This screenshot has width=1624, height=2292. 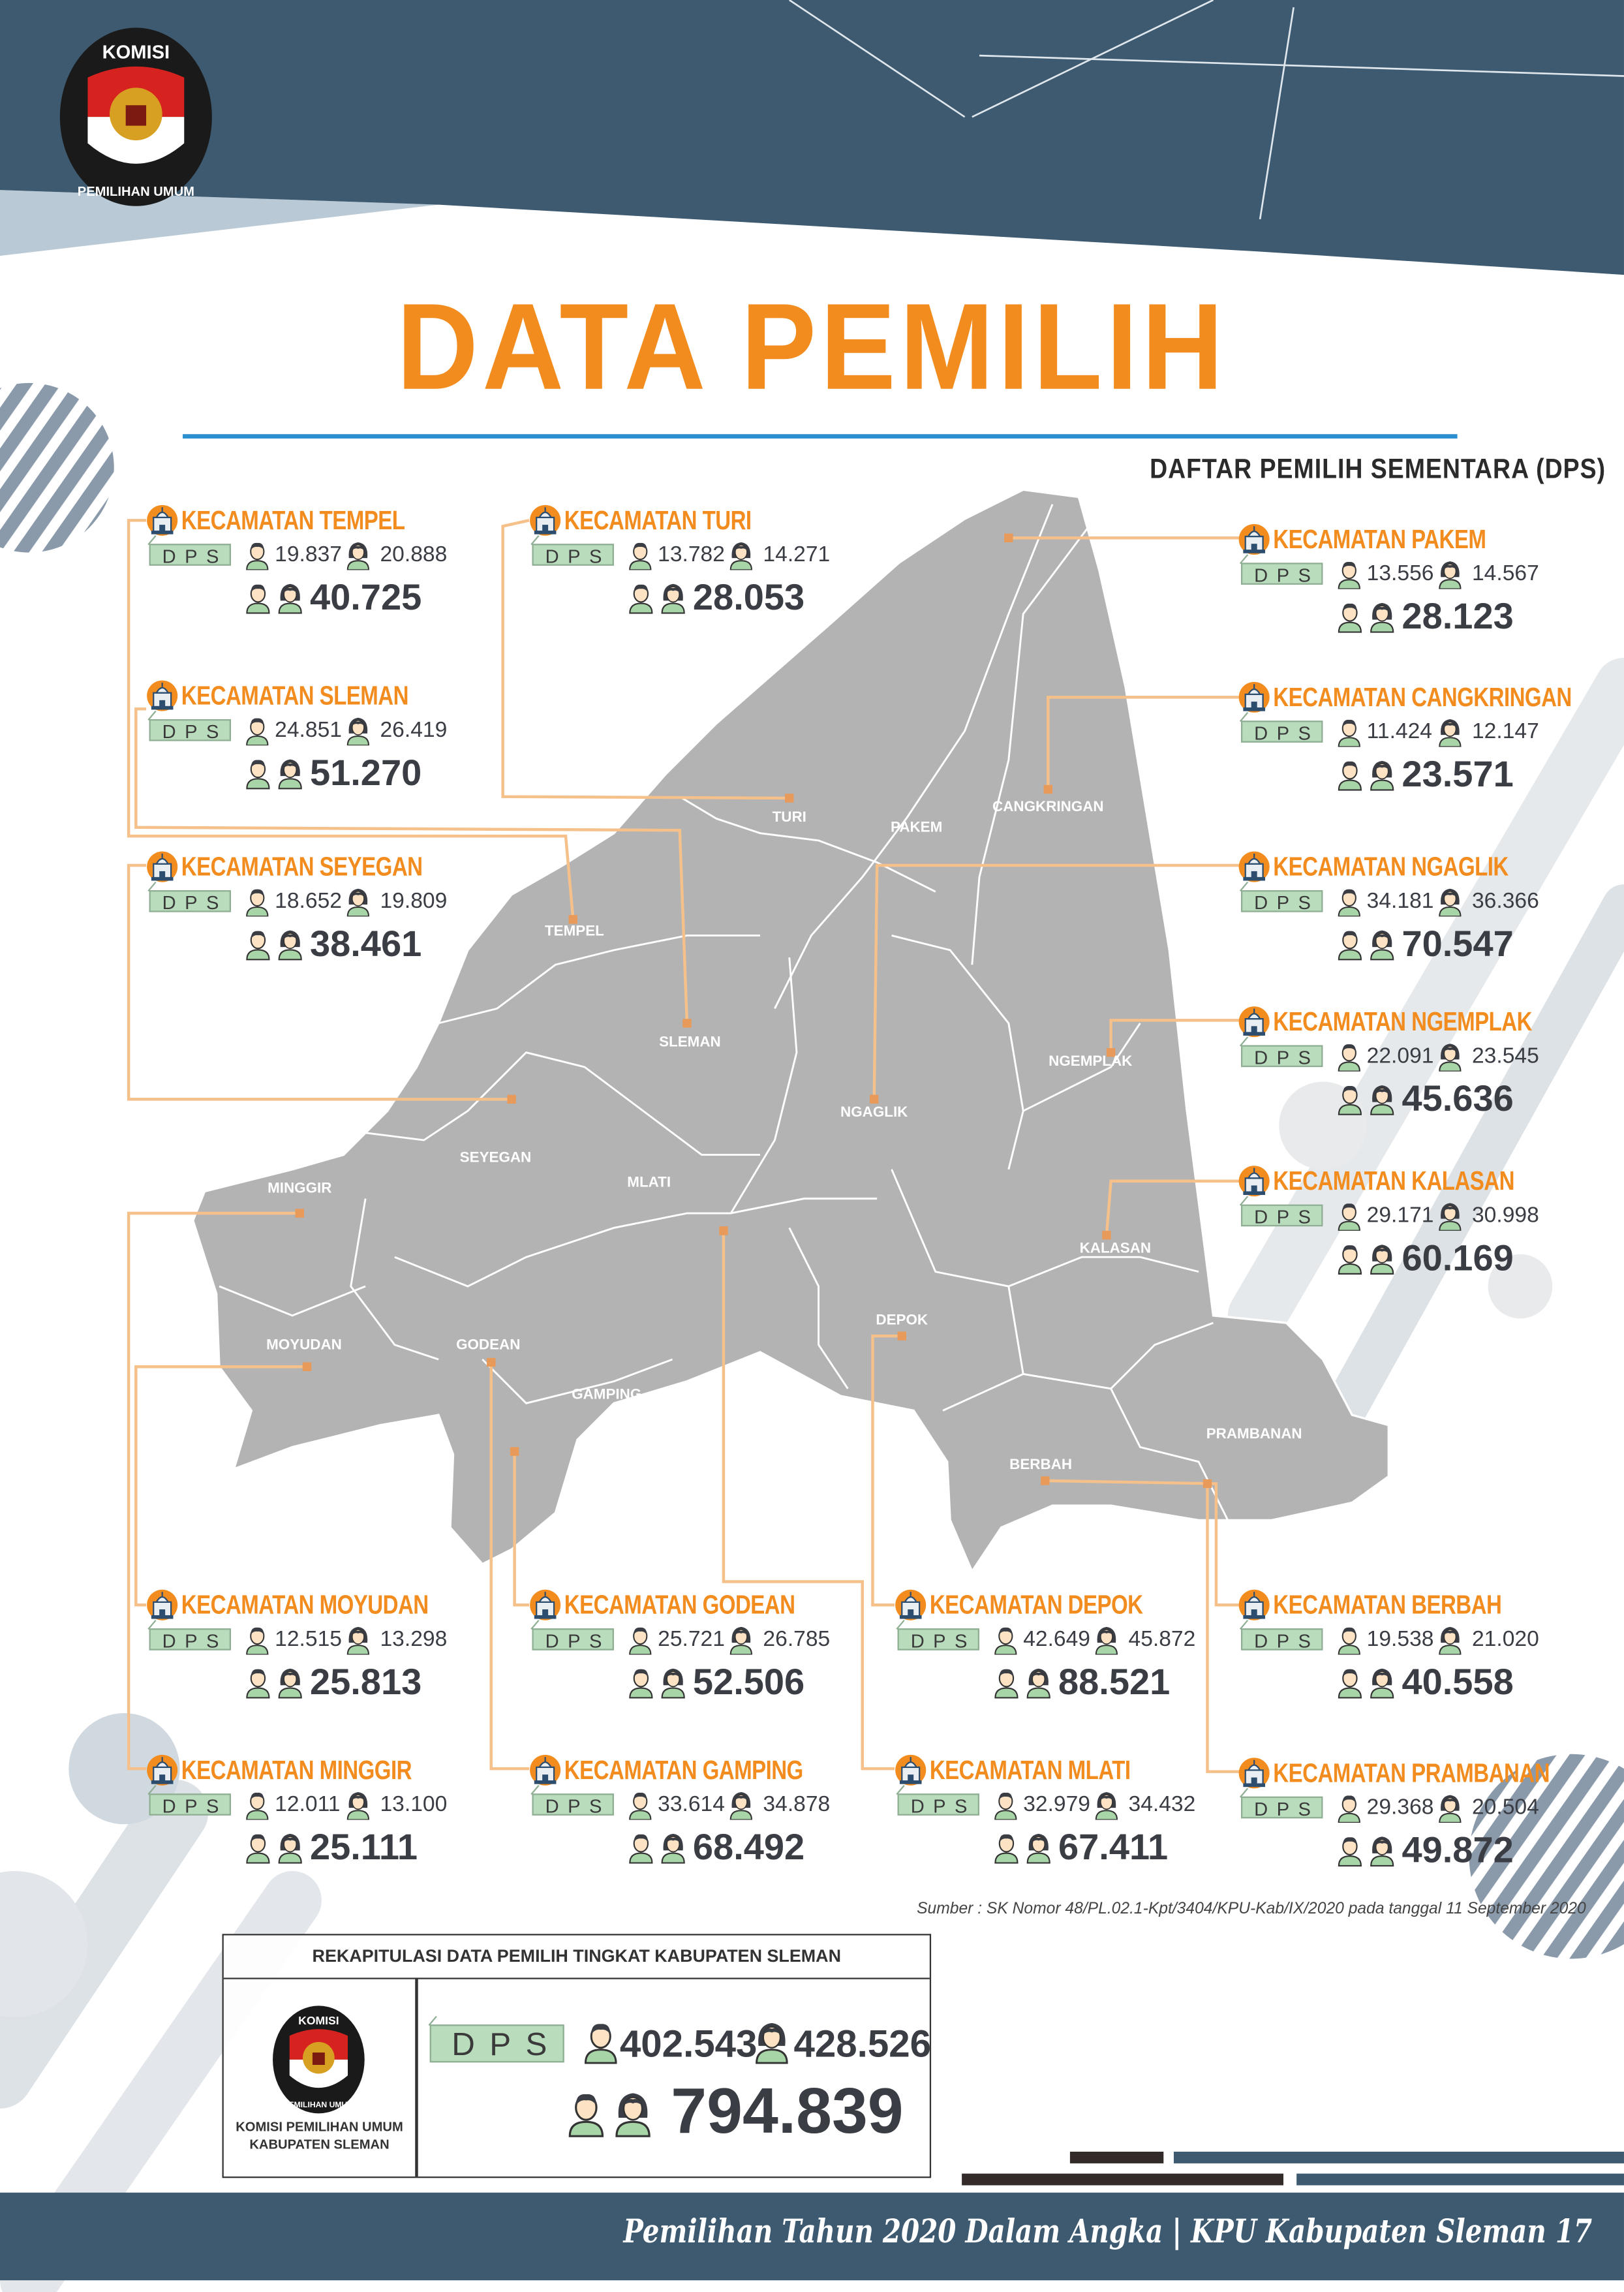 What do you see at coordinates (1206, 110) in the screenshot?
I see `header-lines` at bounding box center [1206, 110].